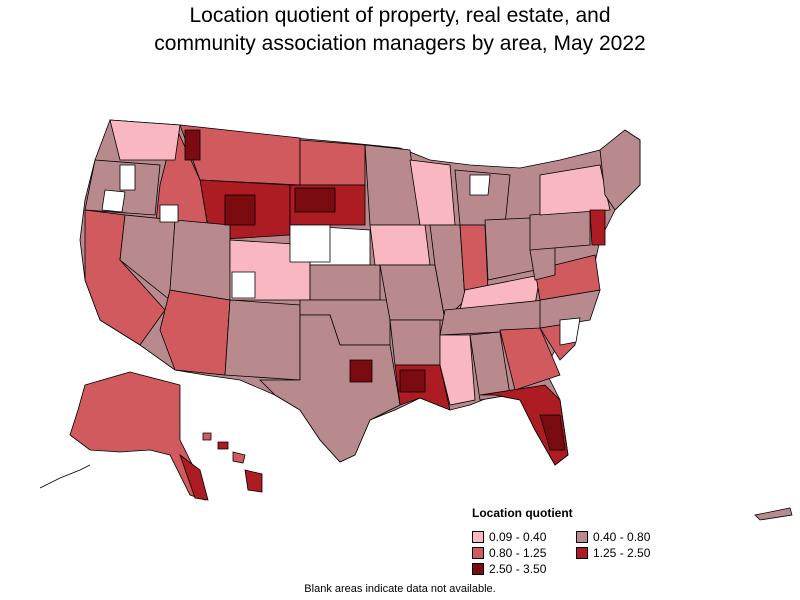 The image size is (800, 600). Describe the element at coordinates (773, 514) in the screenshot. I see `puerto-rico` at that location.